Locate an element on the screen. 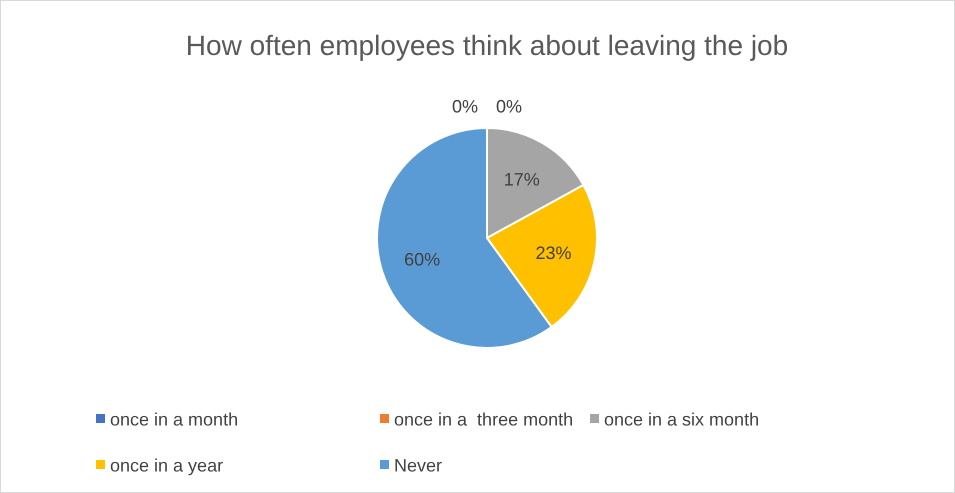  legend-label: once in a six month is located at coordinates (682, 419).